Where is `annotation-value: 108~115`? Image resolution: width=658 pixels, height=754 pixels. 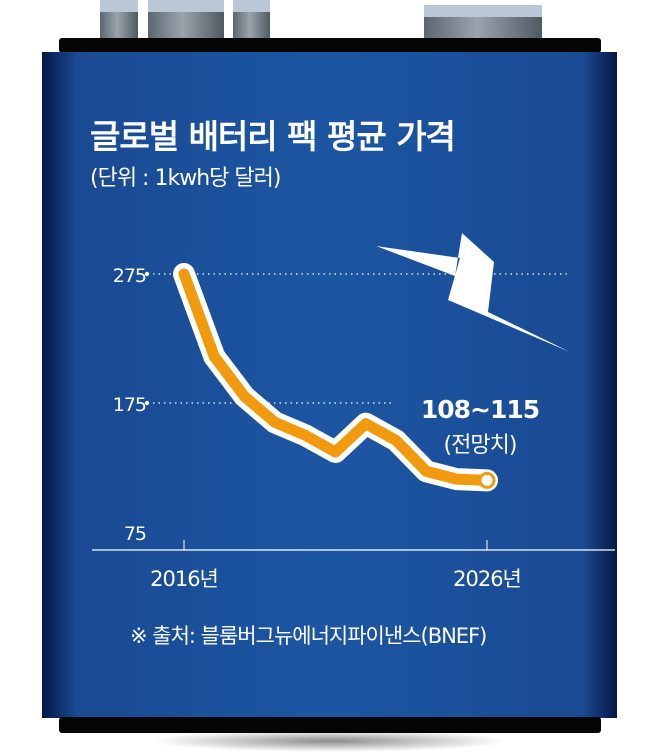 annotation-value: 108~115 is located at coordinates (480, 409).